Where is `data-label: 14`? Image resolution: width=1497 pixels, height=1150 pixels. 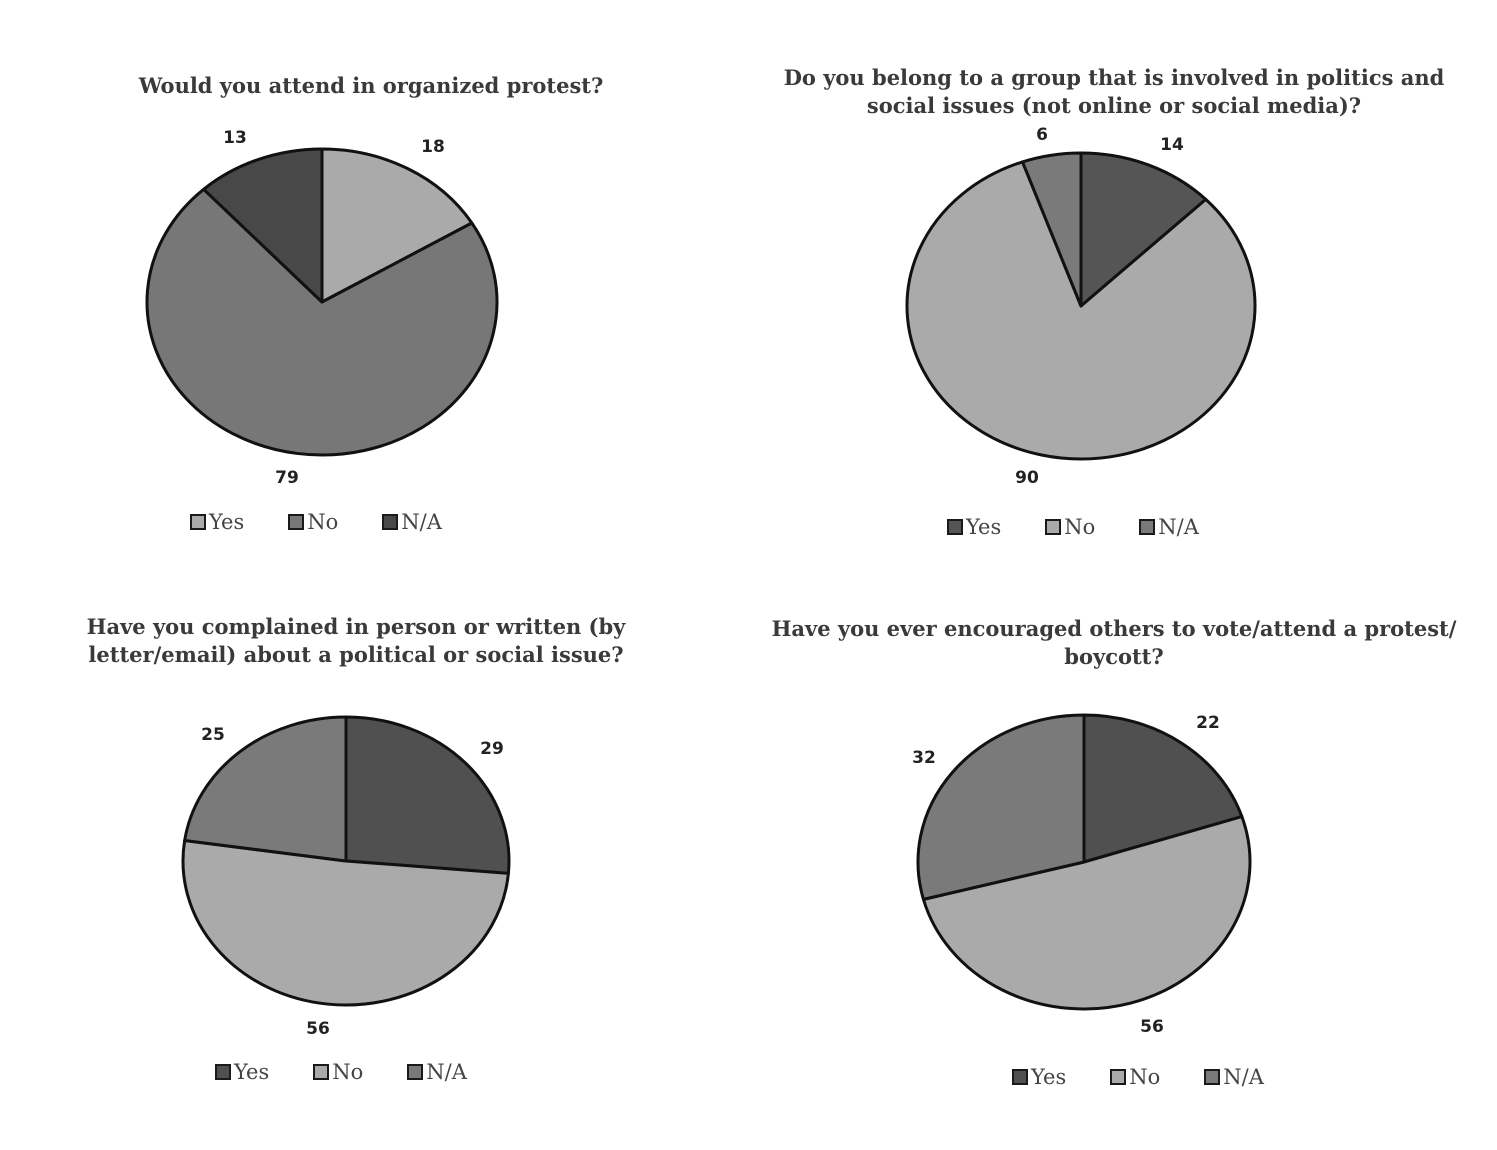
data-label: 14 is located at coordinates (1172, 145).